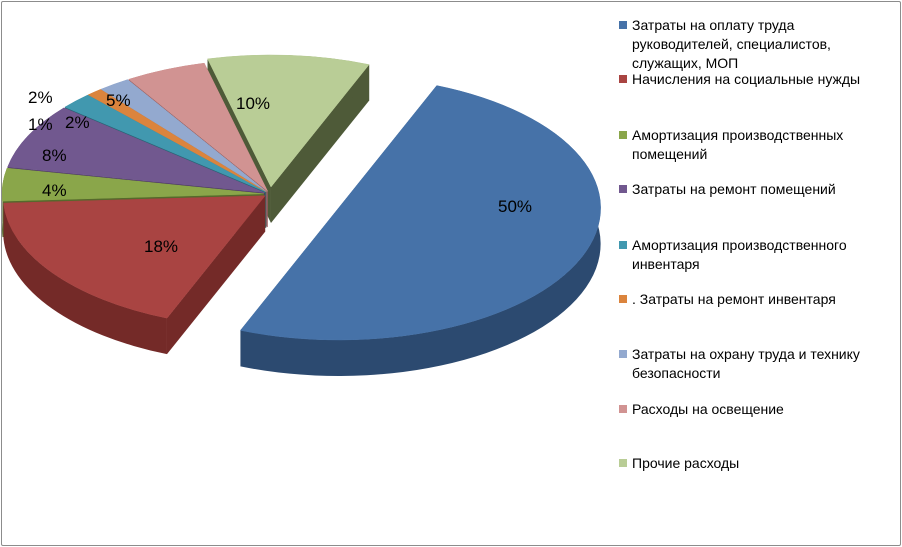  What do you see at coordinates (686, 463) in the screenshot?
I see `legend-label: Прочие расходы` at bounding box center [686, 463].